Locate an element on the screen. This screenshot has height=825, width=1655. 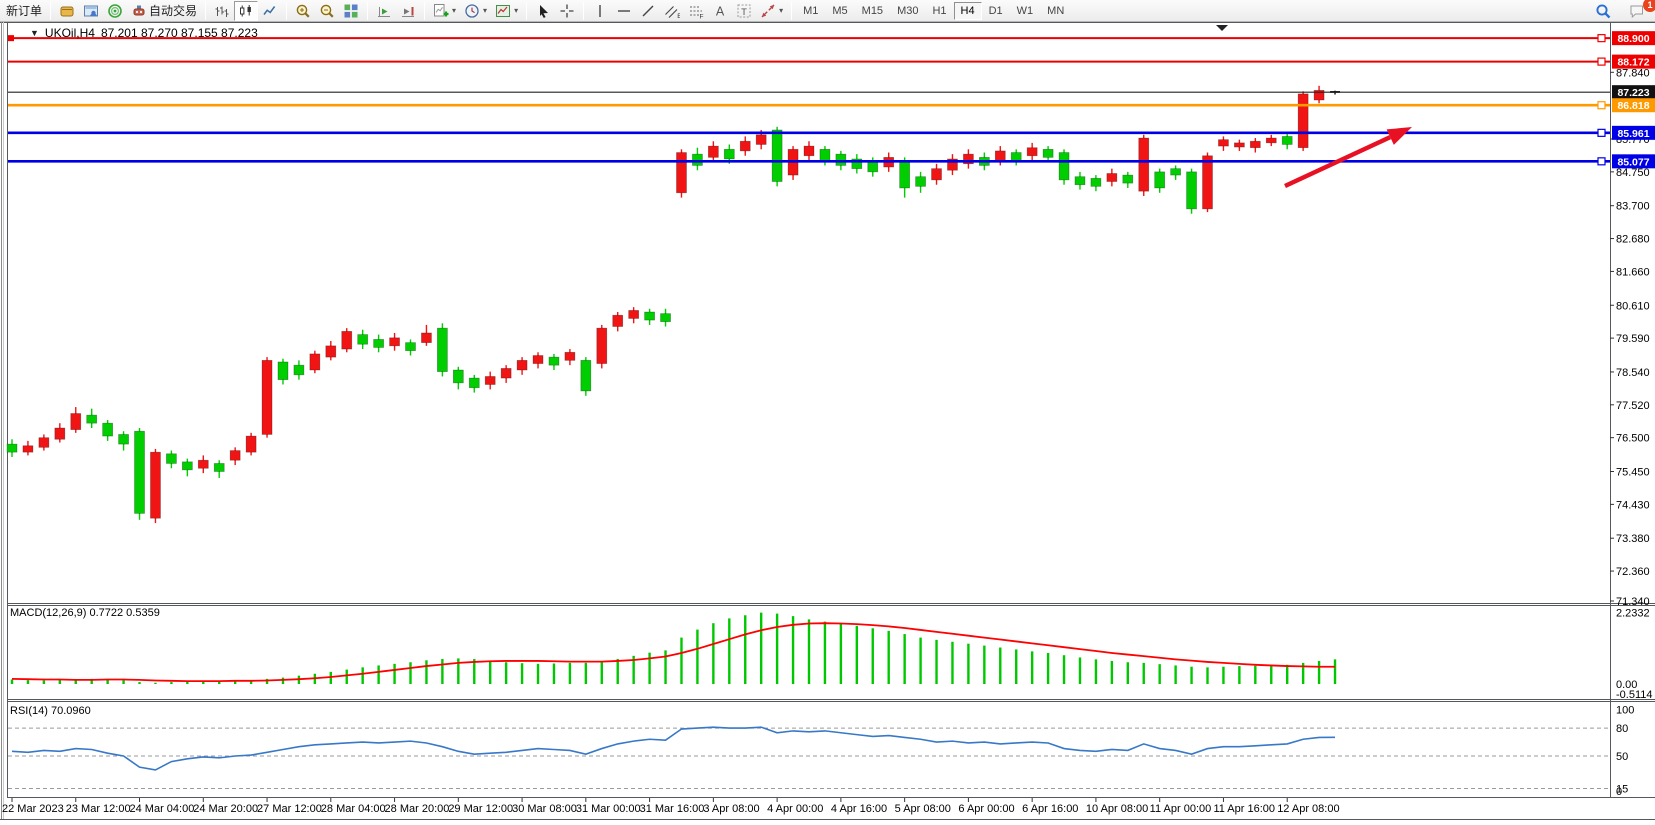
text-label-button: T is located at coordinates (744, 11).